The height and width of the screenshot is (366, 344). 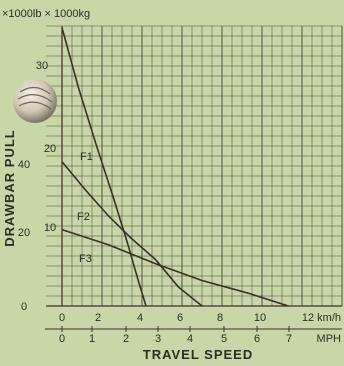 I want to click on x-tick-mph-7: 7, so click(x=289, y=339).